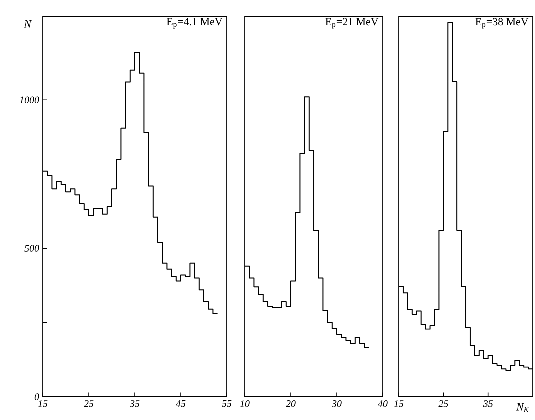 This screenshot has width=535, height=420. Describe the element at coordinates (291, 404) in the screenshot. I see `x-tick-label: 20` at that location.